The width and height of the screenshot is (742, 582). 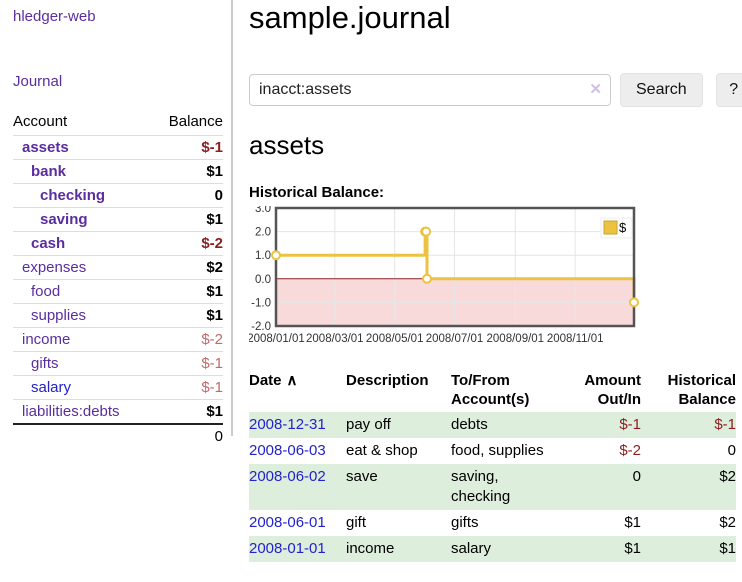 What do you see at coordinates (362, 476) in the screenshot?
I see `transaction-description: save` at bounding box center [362, 476].